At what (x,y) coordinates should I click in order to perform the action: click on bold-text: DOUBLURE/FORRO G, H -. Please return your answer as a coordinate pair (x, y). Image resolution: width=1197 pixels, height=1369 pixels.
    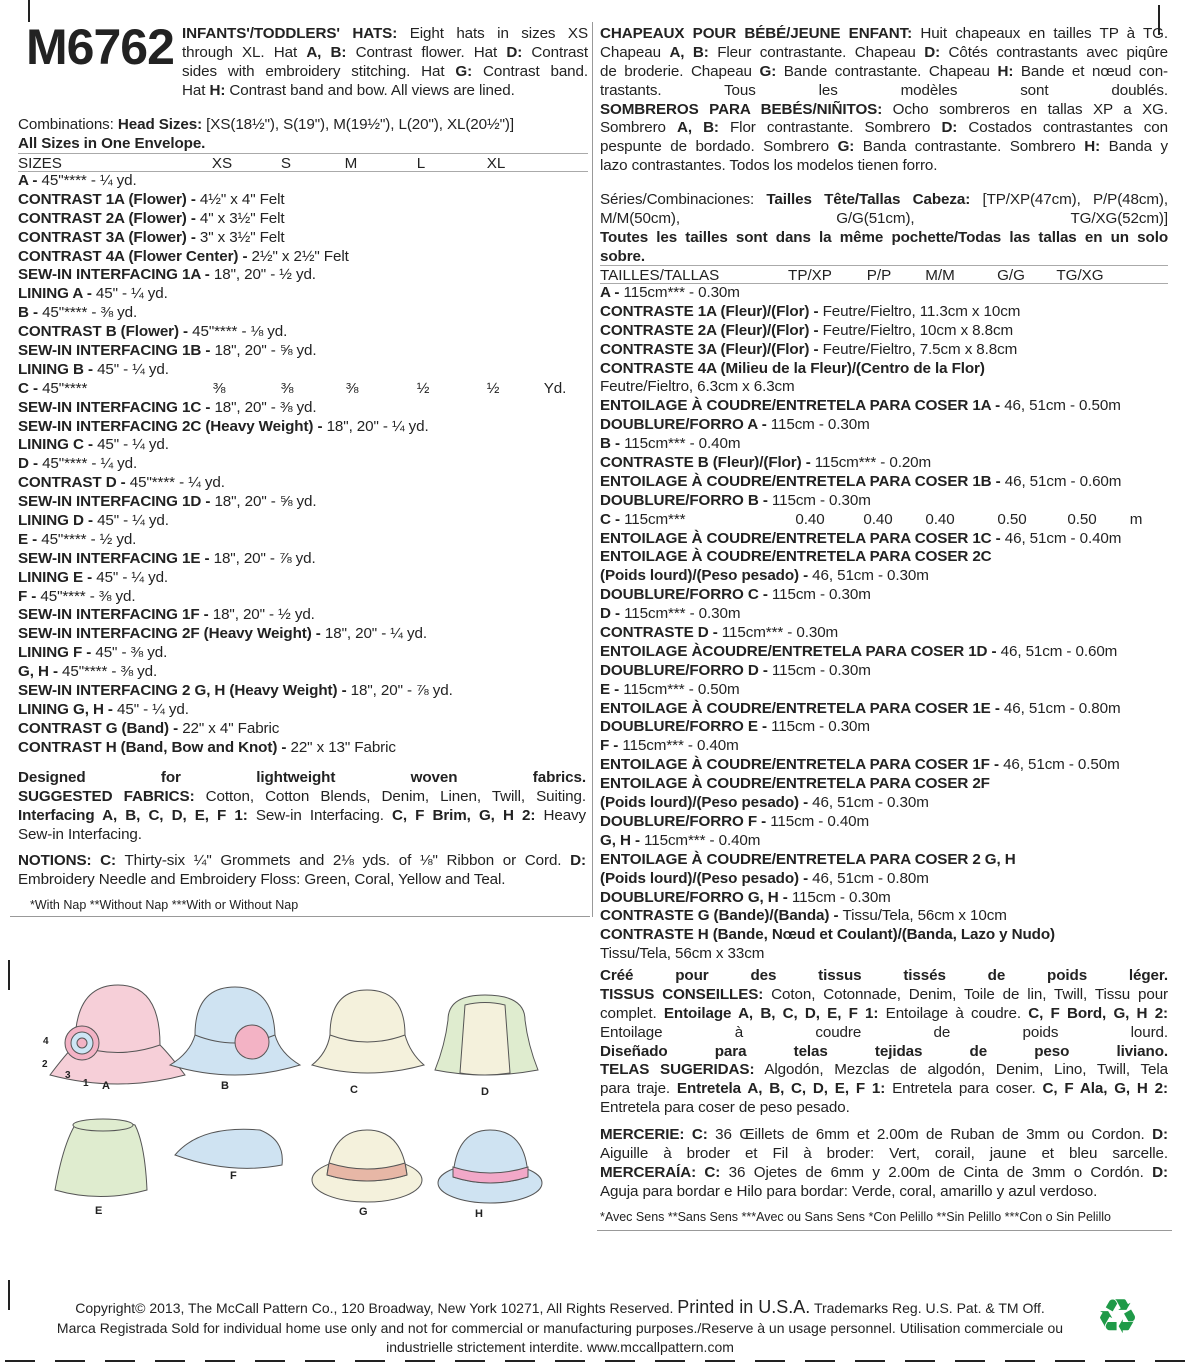
    Looking at the image, I should click on (696, 897).